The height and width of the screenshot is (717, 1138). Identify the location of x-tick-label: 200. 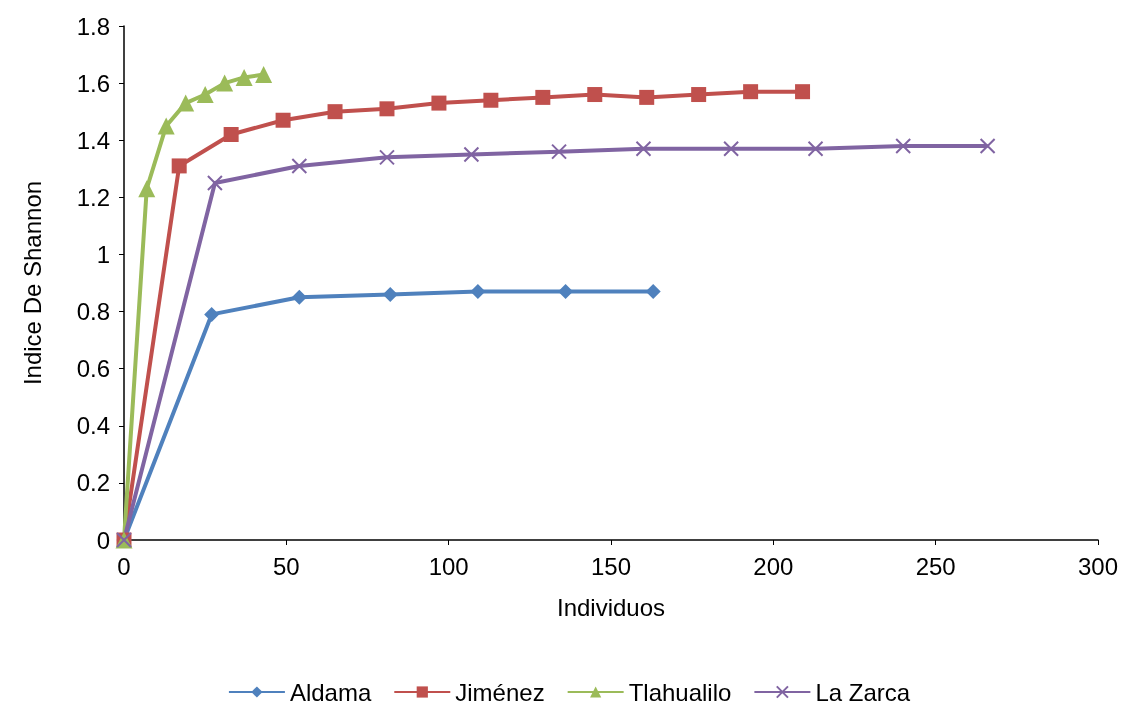
(773, 566).